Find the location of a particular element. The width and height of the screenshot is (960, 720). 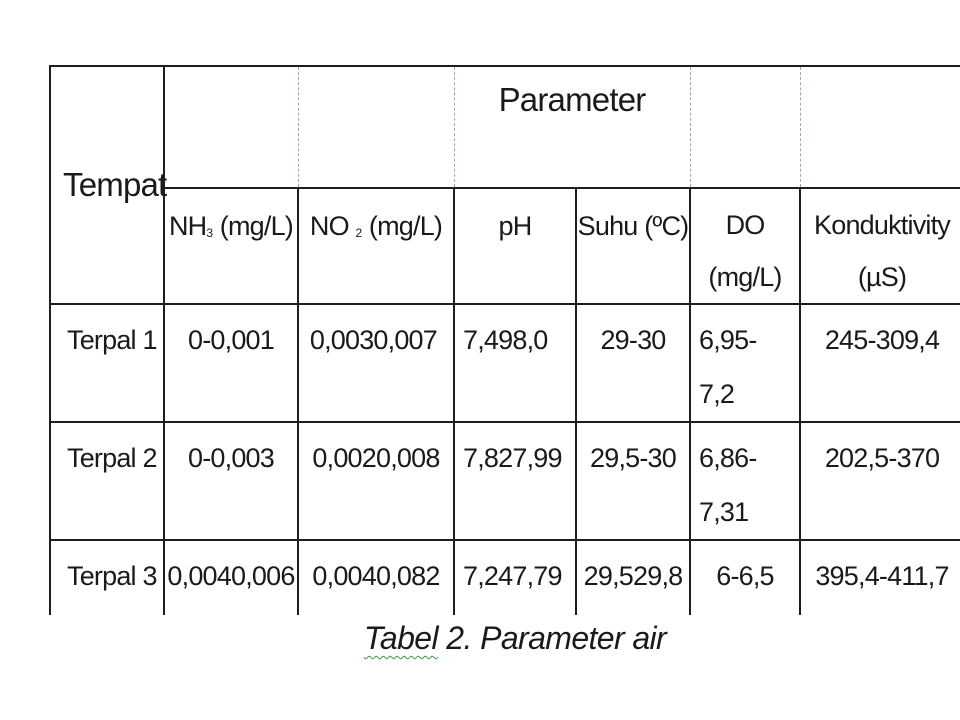

konduktivity-header-line2: (µS) is located at coordinates (882, 277).